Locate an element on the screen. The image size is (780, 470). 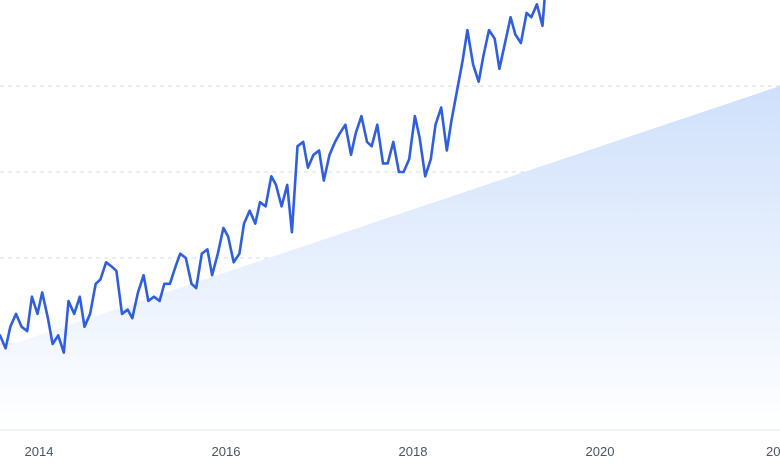
x-tick-label: 2014 is located at coordinates (39, 451).